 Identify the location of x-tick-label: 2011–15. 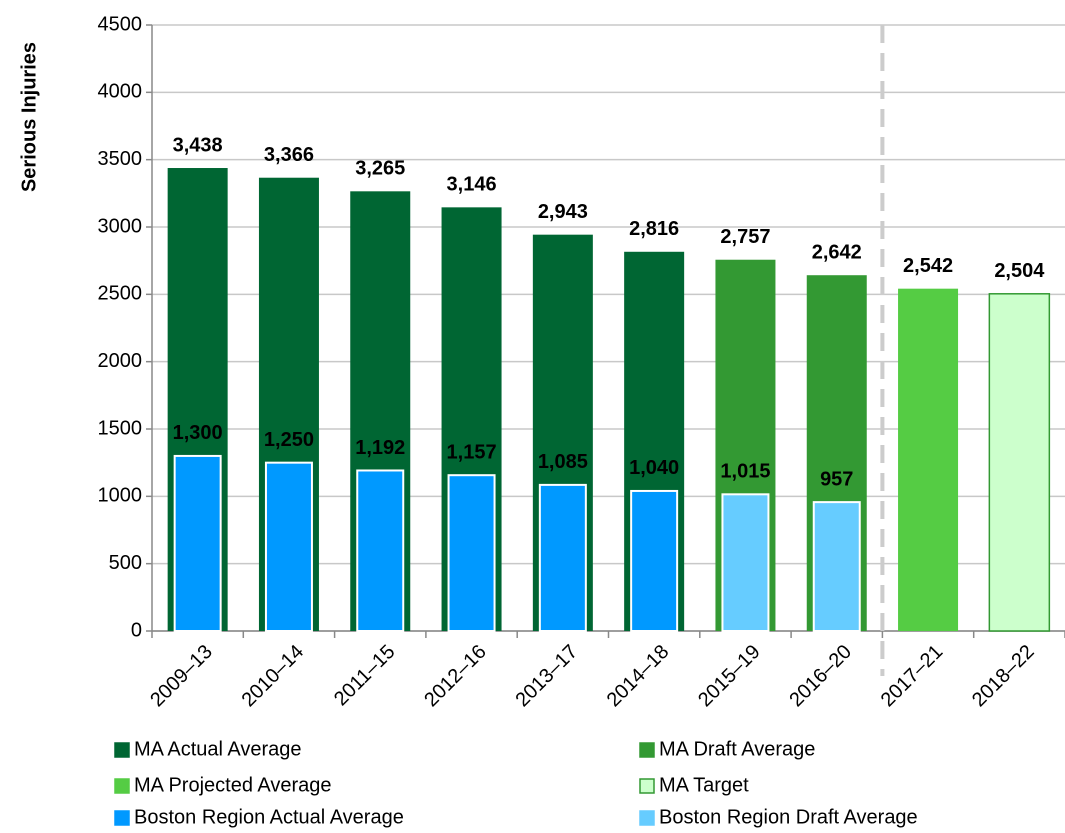
(365, 676).